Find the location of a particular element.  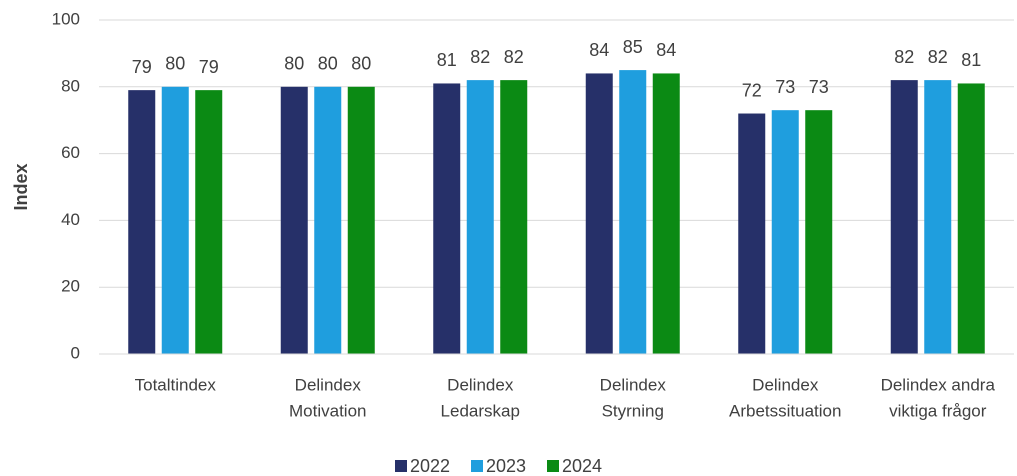

y-tick-label: 20 is located at coordinates (70, 286).